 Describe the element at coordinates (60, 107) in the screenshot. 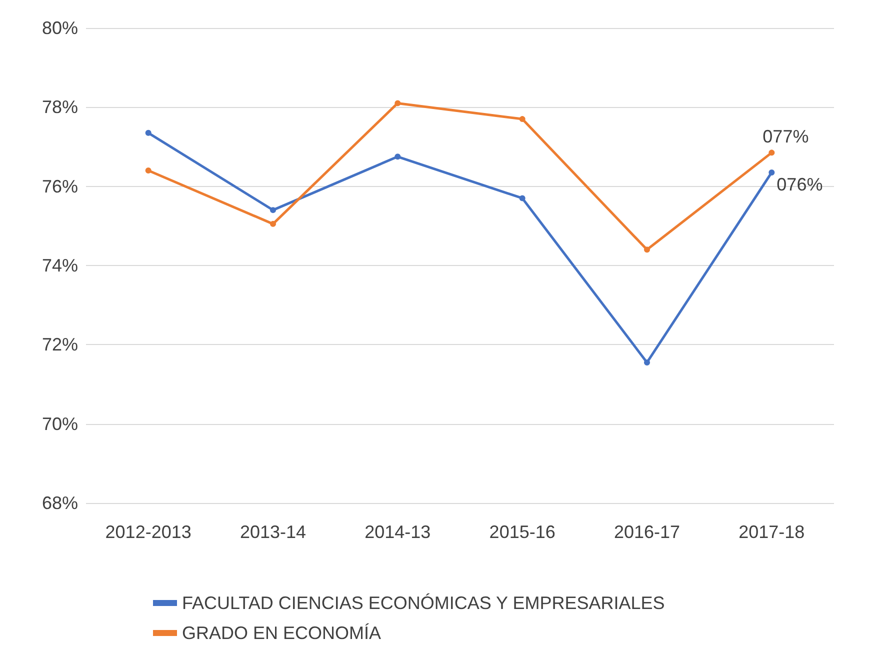

I see `y-tick-label: 78%` at that location.